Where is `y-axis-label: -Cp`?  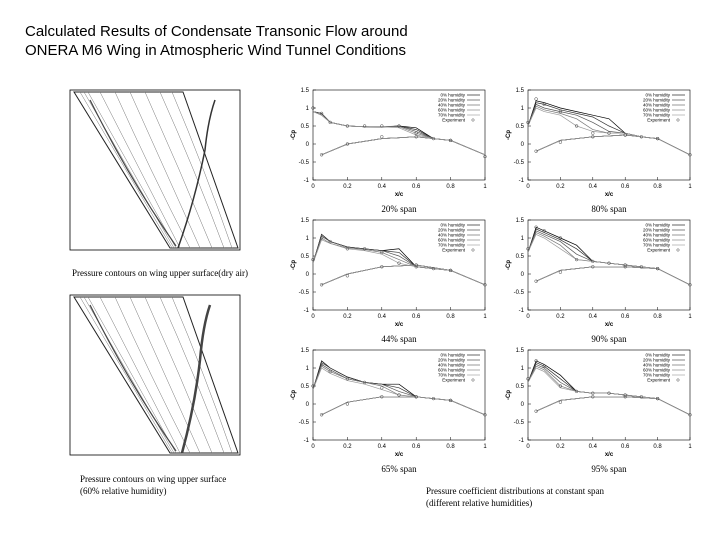
y-axis-label: -Cp is located at coordinates (509, 135).